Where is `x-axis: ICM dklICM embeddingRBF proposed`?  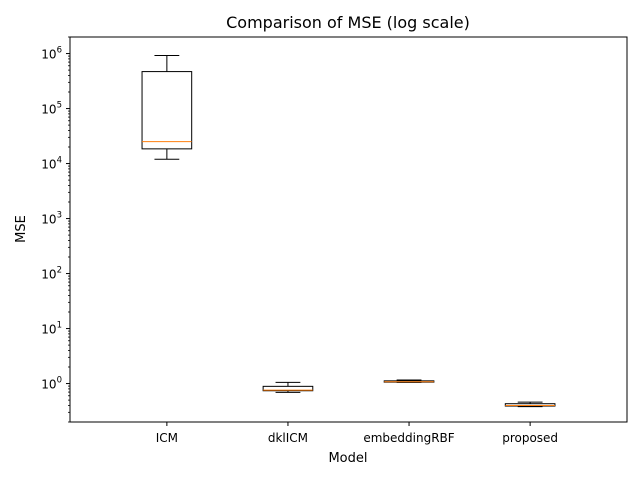 x-axis: ICM dklICM embeddingRBF proposed is located at coordinates (357, 433).